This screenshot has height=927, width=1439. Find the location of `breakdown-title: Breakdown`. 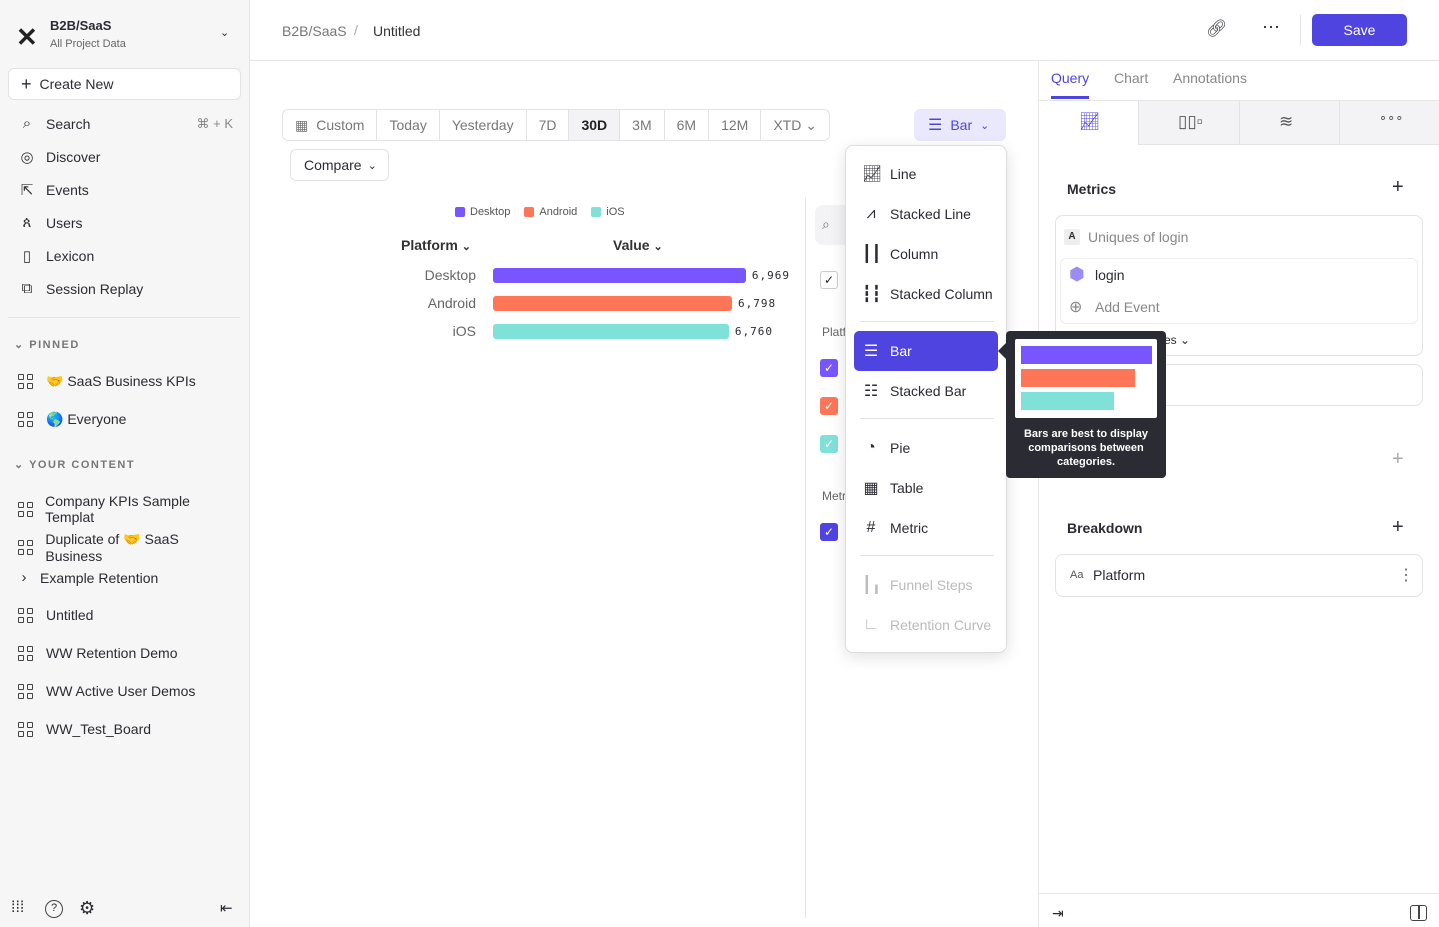

breakdown-title: Breakdown is located at coordinates (1105, 528).